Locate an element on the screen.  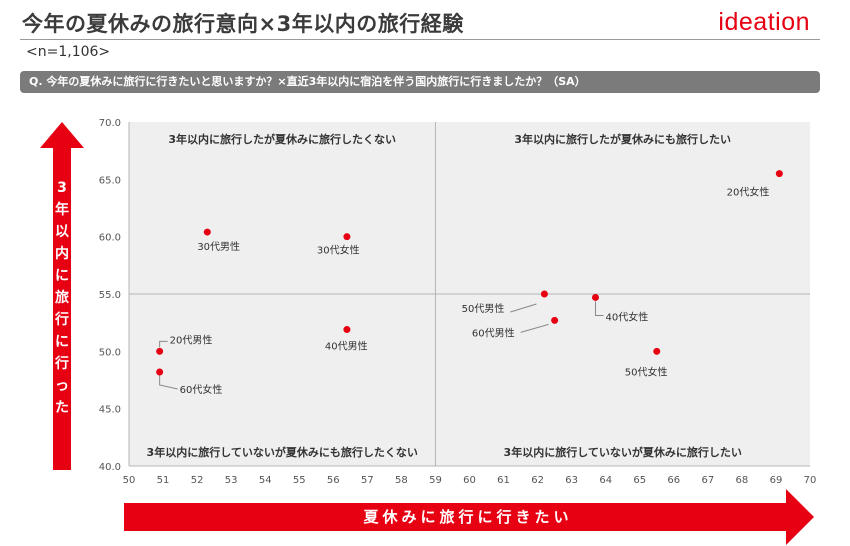
data-label: 40代男性 is located at coordinates (346, 346).